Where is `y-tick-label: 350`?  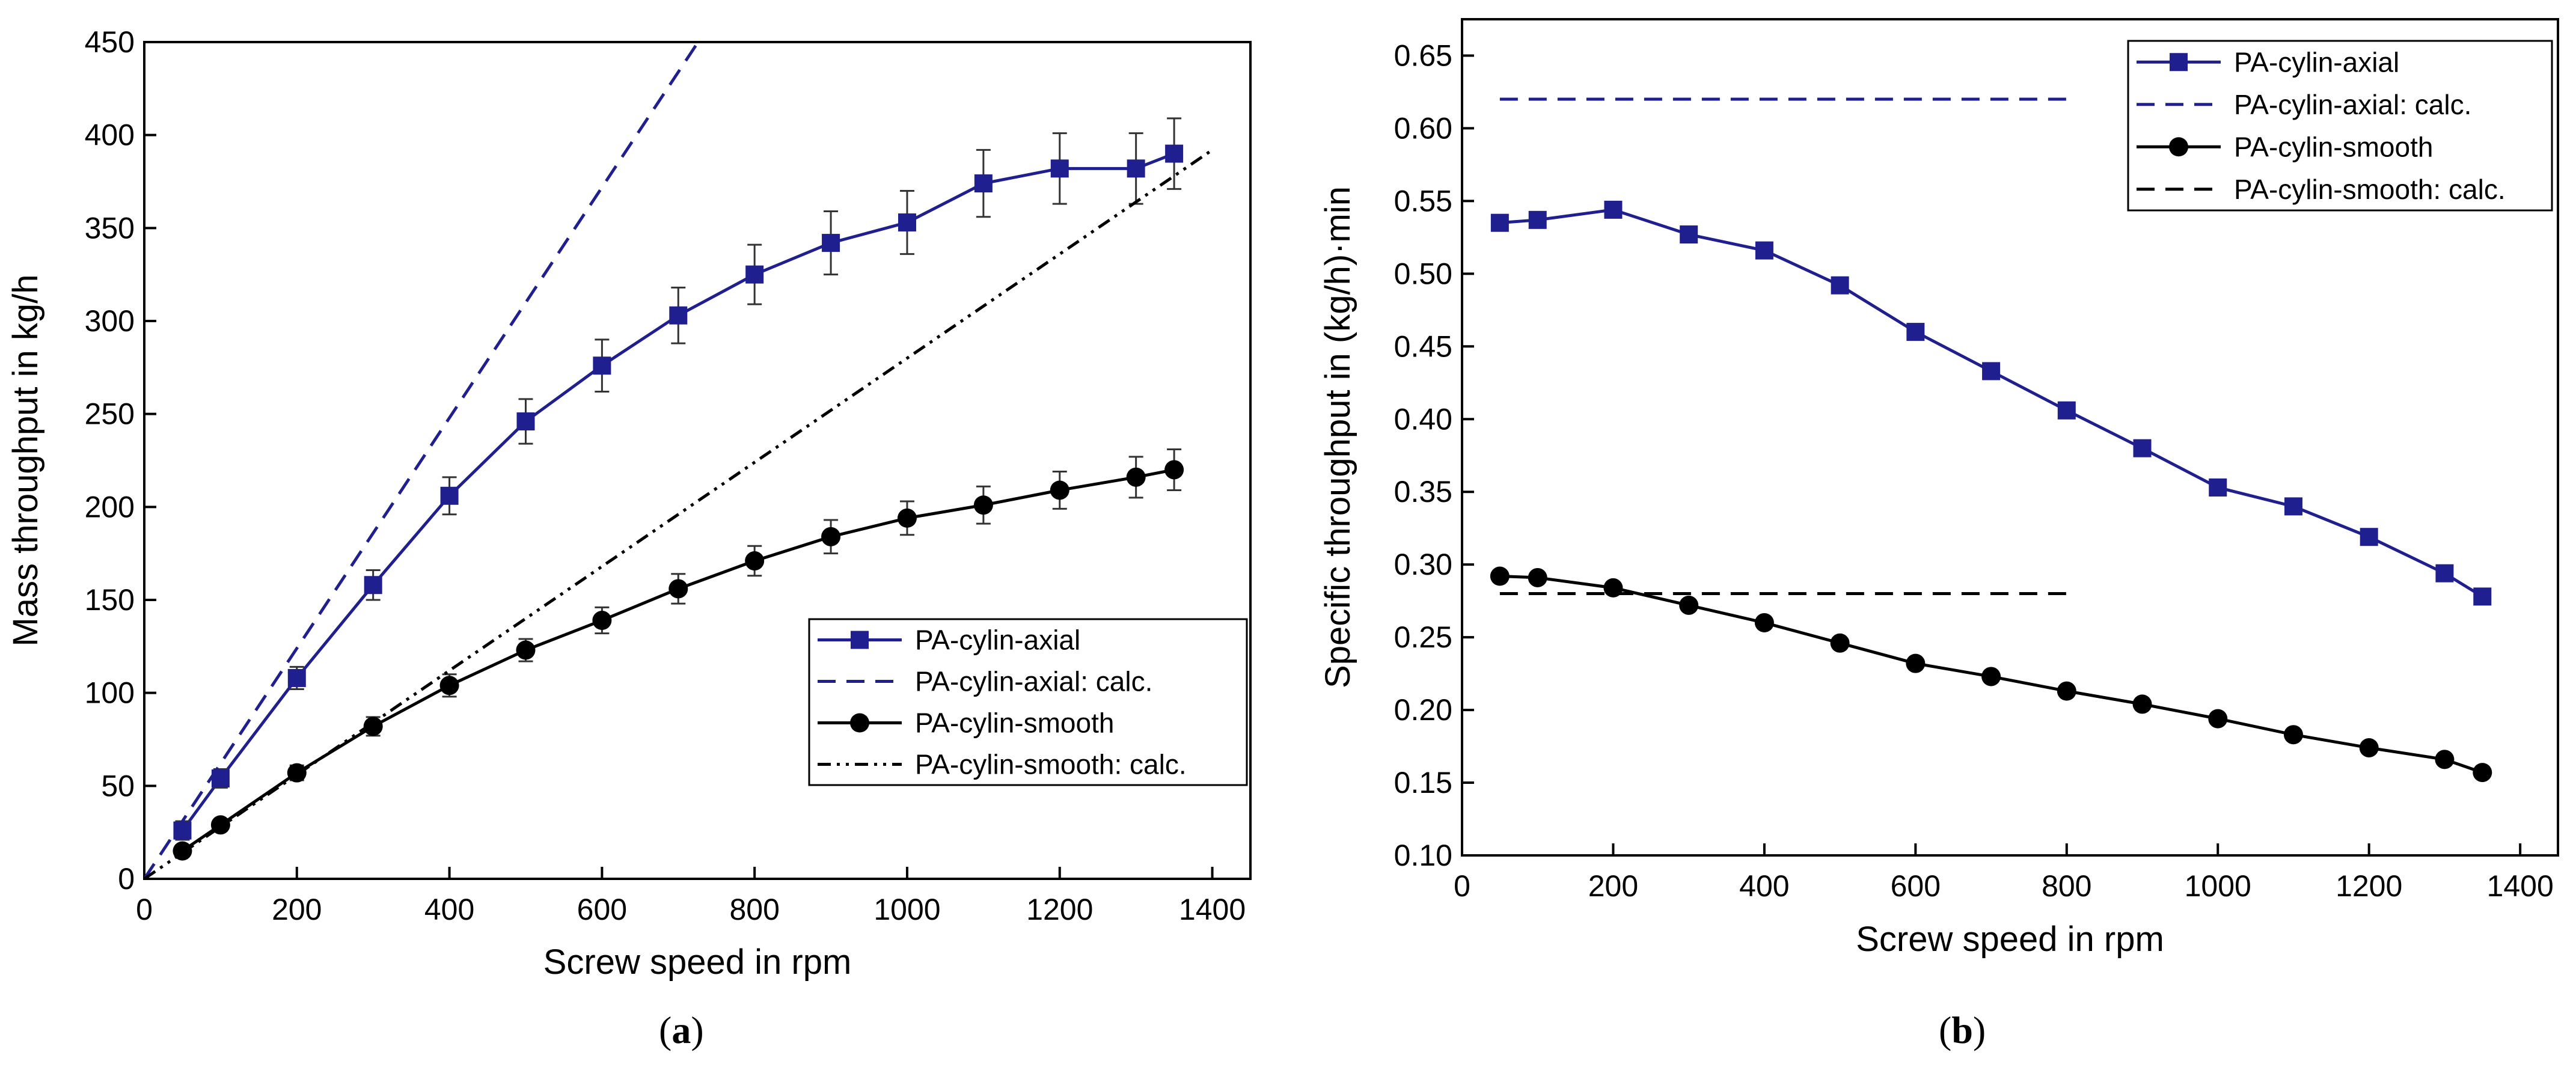 y-tick-label: 350 is located at coordinates (110, 228).